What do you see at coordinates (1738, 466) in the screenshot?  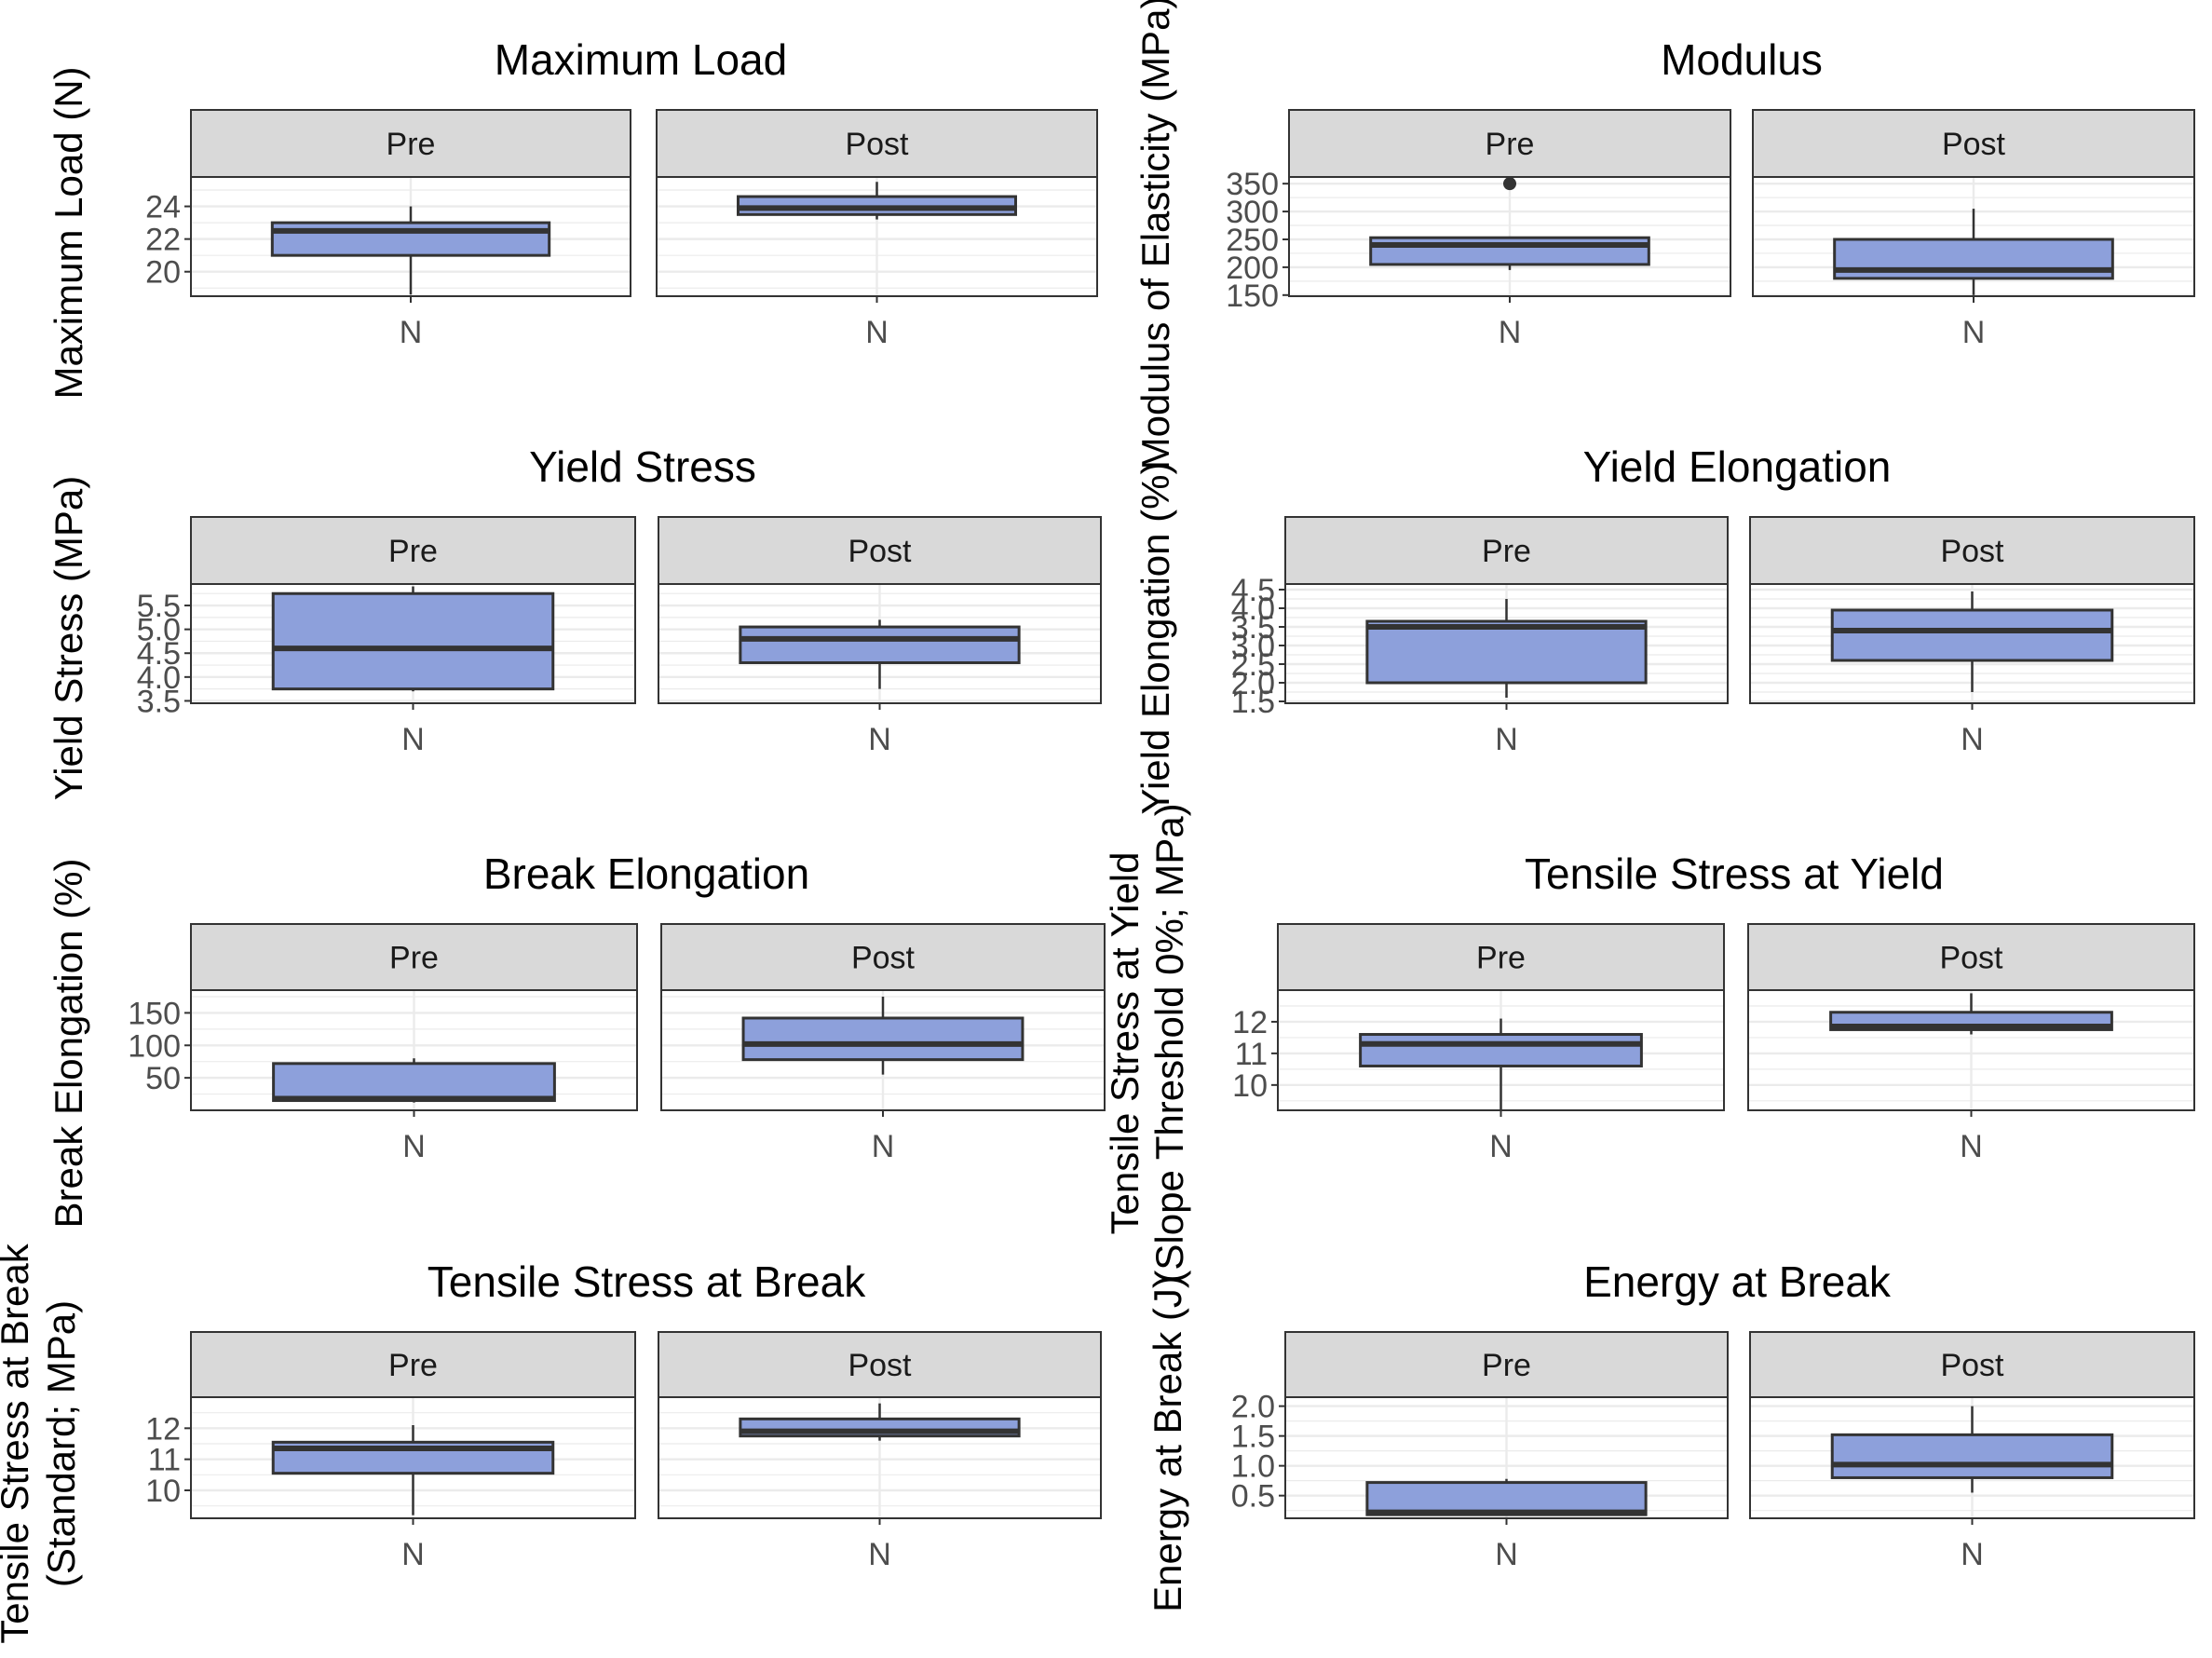 I see `subplot-title: Yield Elongation` at bounding box center [1738, 466].